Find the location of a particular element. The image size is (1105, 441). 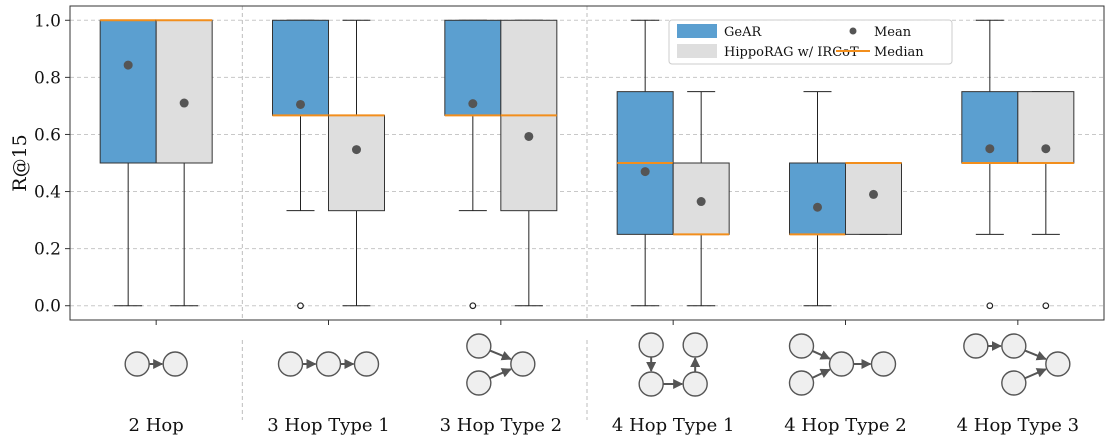

category-label: 2 Hop is located at coordinates (156, 425).